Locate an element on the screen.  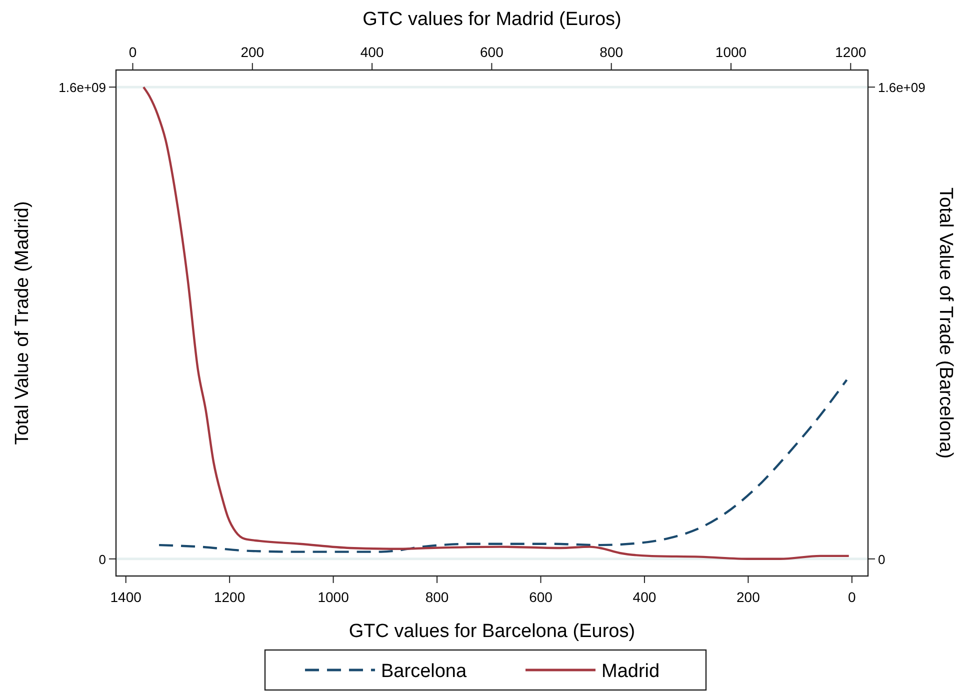
x2-axis-title: GTC values for Madrid (Euros) is located at coordinates (492, 19).